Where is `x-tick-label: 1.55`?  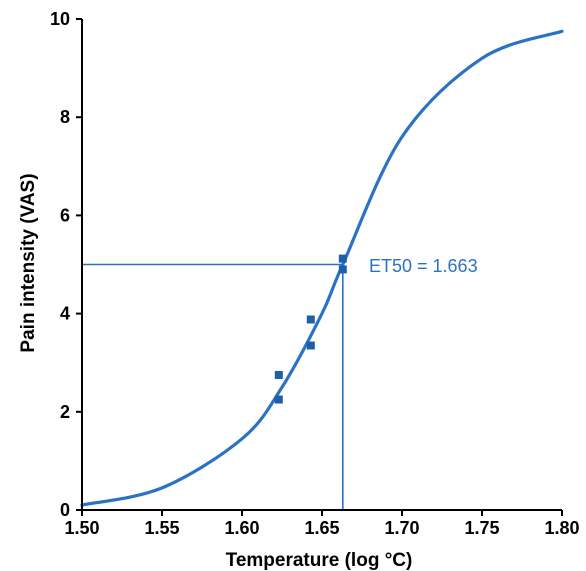 x-tick-label: 1.55 is located at coordinates (161, 528).